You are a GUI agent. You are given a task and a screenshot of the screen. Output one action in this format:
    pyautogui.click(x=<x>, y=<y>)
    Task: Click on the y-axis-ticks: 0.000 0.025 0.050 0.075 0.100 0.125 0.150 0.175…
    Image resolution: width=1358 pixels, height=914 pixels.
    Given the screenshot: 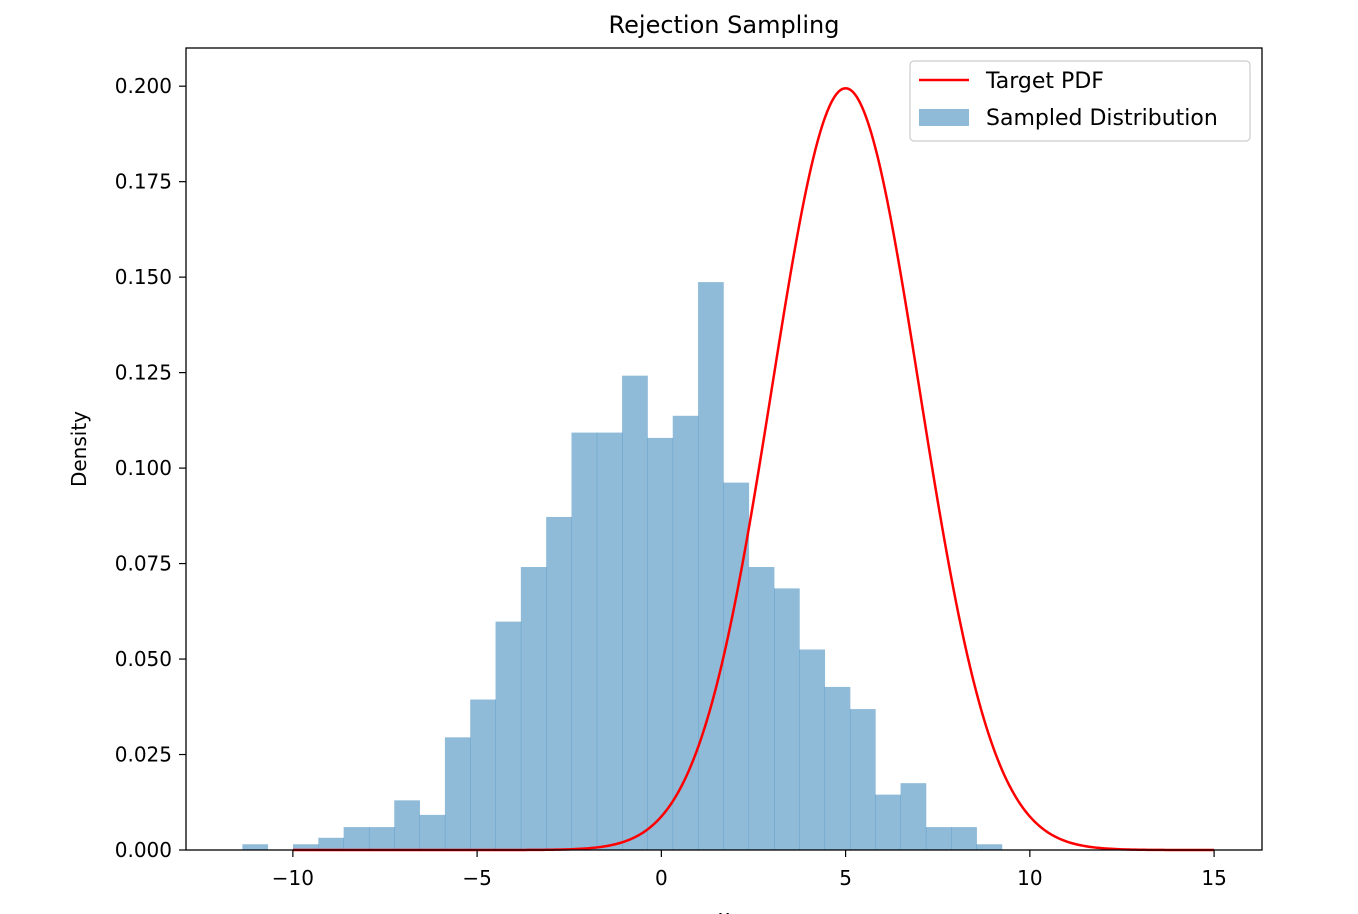 What is the action you would take?
    pyautogui.click(x=150, y=468)
    